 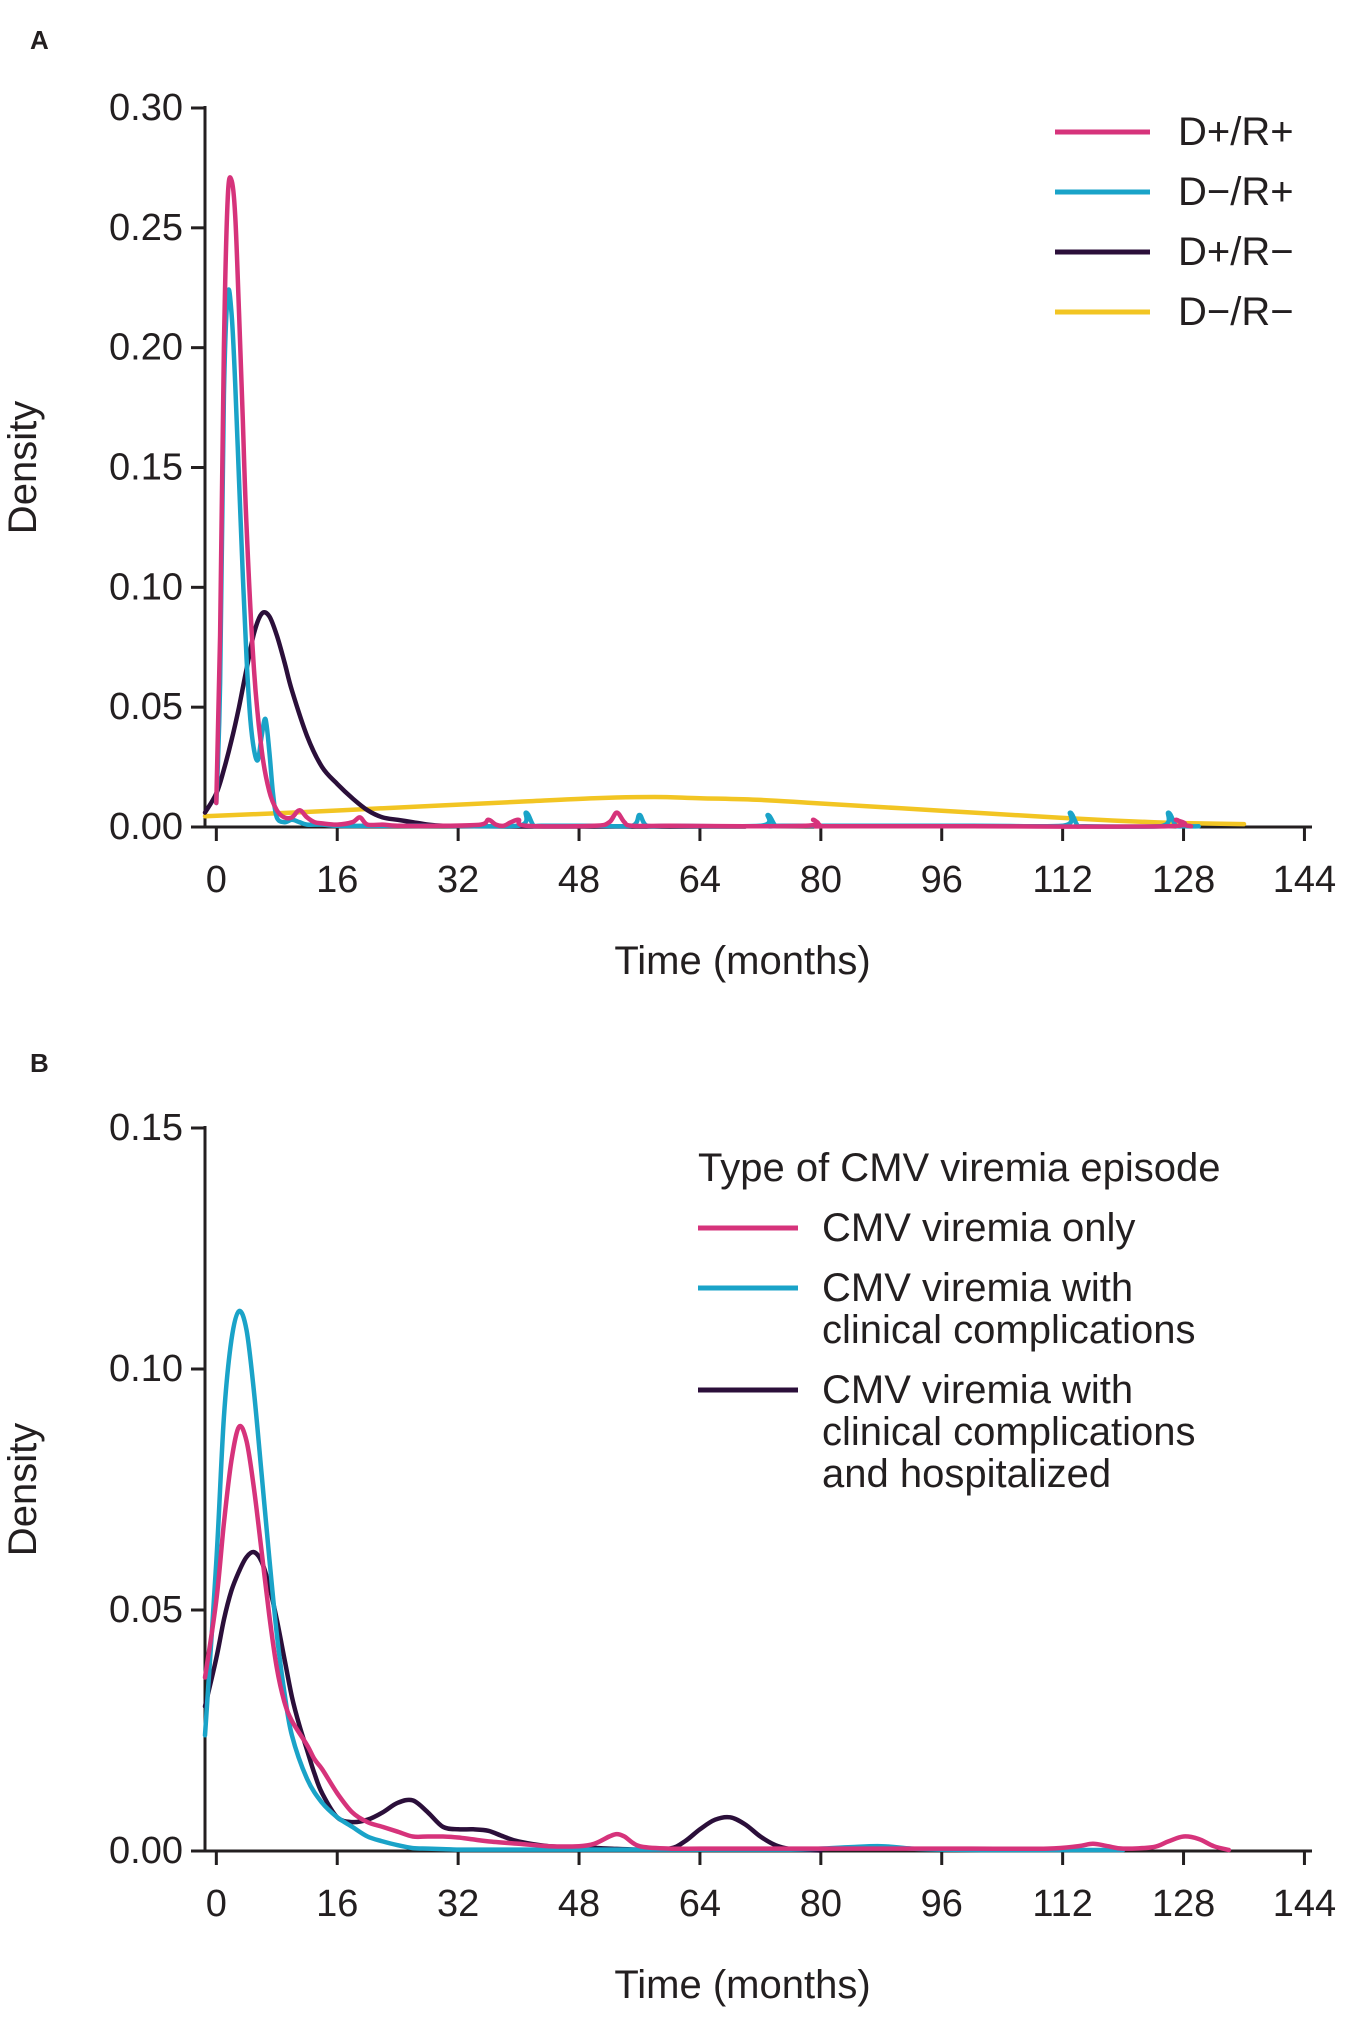 I want to click on legend-label: D−/R+, so click(x=1236, y=192).